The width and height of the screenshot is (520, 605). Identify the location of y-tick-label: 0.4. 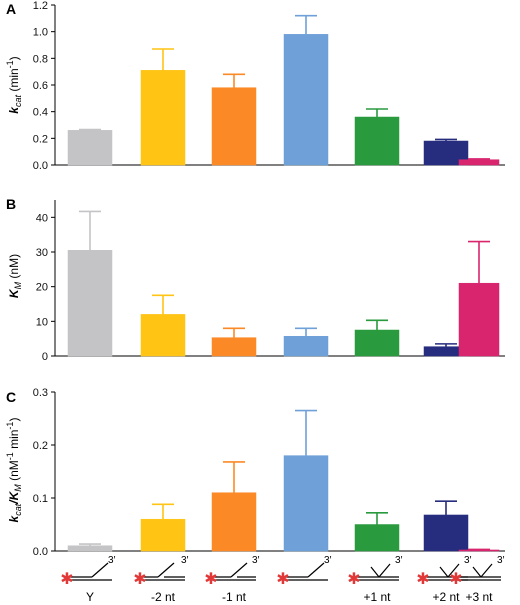
(40, 113).